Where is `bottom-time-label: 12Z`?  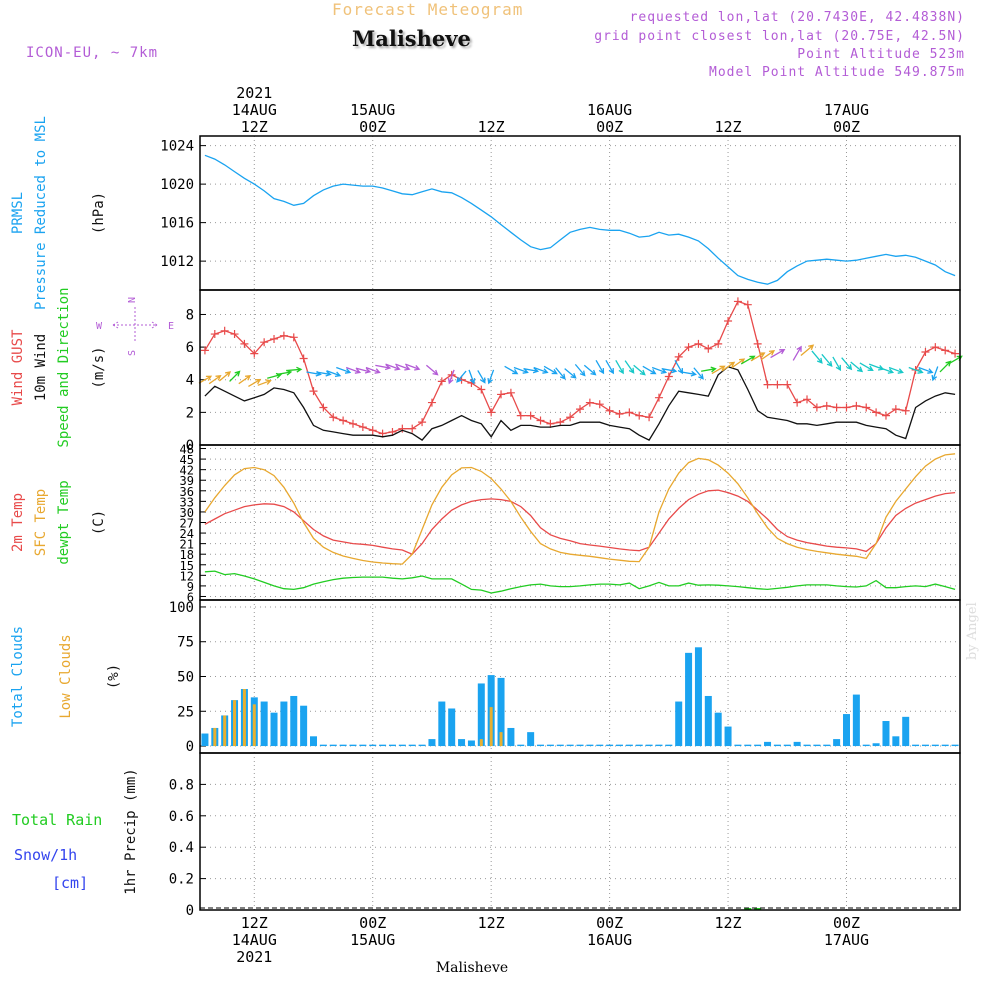 bottom-time-label: 12Z is located at coordinates (728, 923).